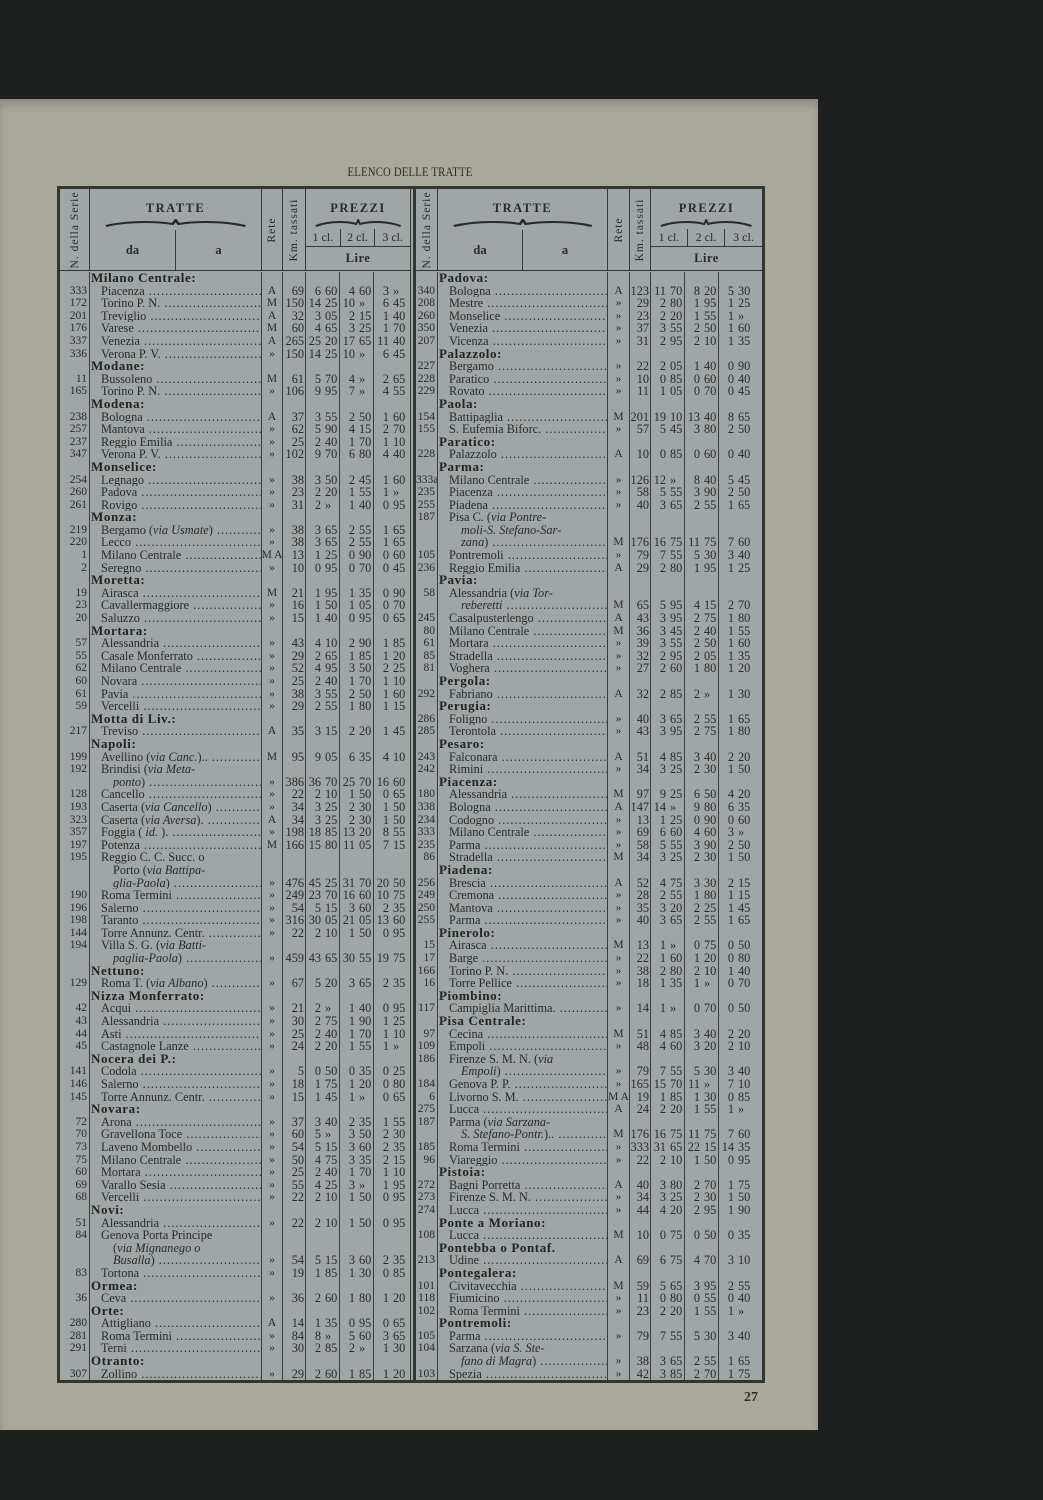 The image size is (1043, 1500). What do you see at coordinates (702, 643) in the screenshot?
I see `price-class-2: 2 50` at bounding box center [702, 643].